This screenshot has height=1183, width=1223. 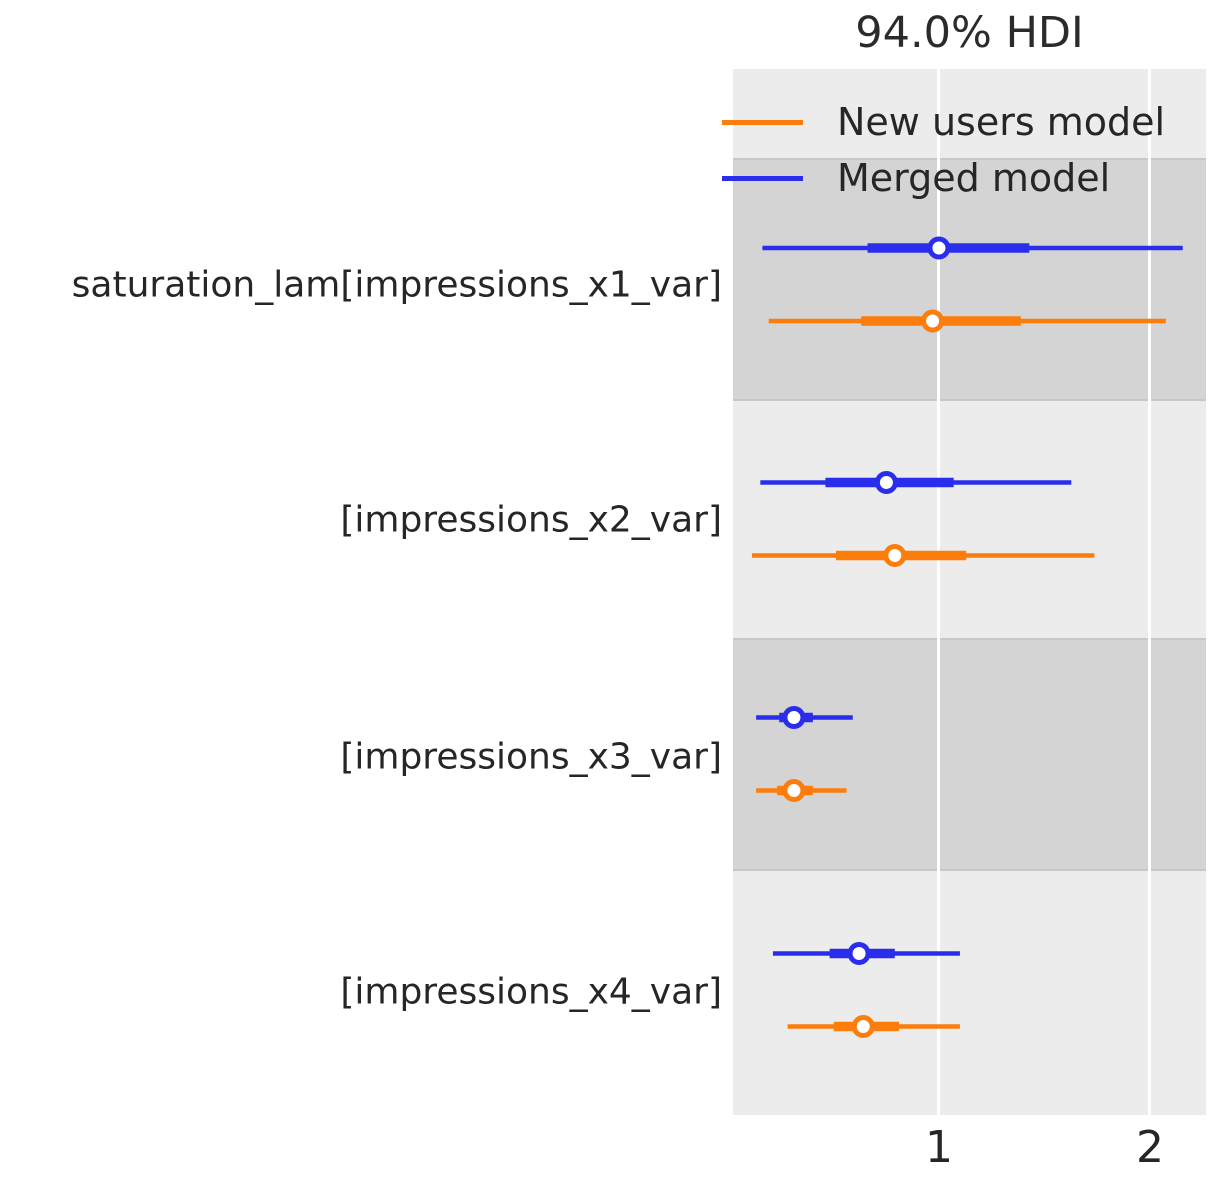 What do you see at coordinates (531, 520) in the screenshot?
I see `row-label-x2: [impressions_x2_var]` at bounding box center [531, 520].